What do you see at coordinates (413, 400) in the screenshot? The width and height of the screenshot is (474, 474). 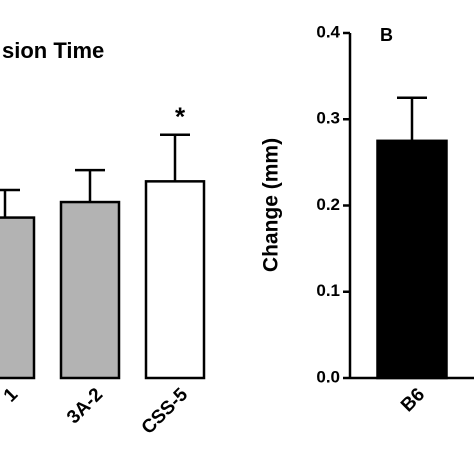 I see `x-tick-label: B6` at bounding box center [413, 400].